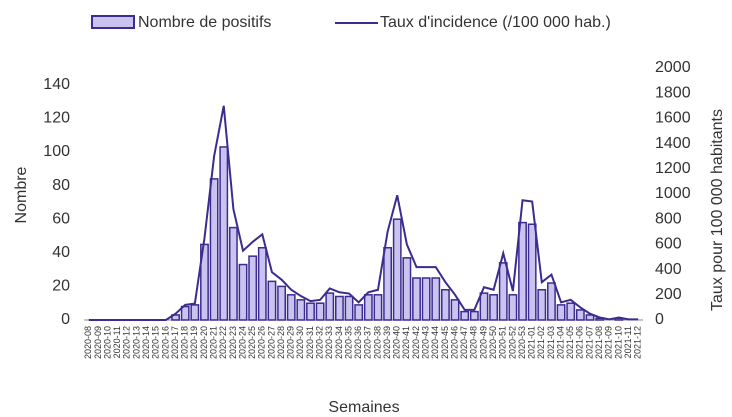 The image size is (732, 417). What do you see at coordinates (300, 342) in the screenshot?
I see `x-tick-label: 2020-30` at bounding box center [300, 342].